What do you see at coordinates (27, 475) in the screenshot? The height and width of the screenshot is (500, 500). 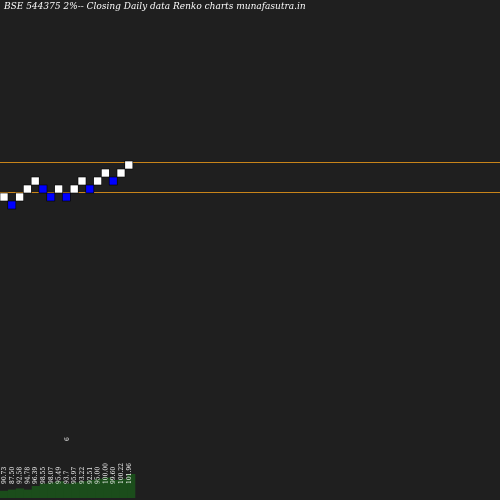 I see `price-label: 94.78` at bounding box center [27, 475].